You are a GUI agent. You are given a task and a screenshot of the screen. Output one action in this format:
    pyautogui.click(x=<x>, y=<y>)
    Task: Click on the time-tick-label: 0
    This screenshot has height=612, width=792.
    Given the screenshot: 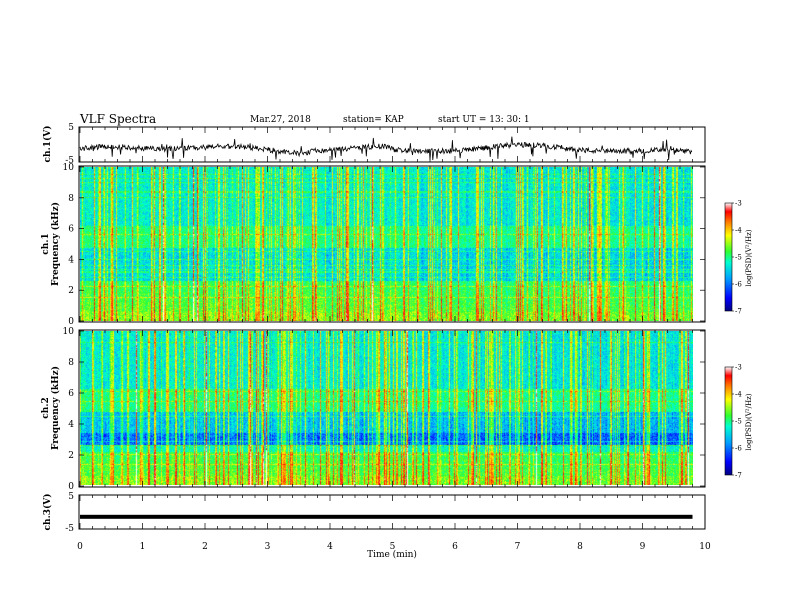 What is the action you would take?
    pyautogui.click(x=80, y=547)
    